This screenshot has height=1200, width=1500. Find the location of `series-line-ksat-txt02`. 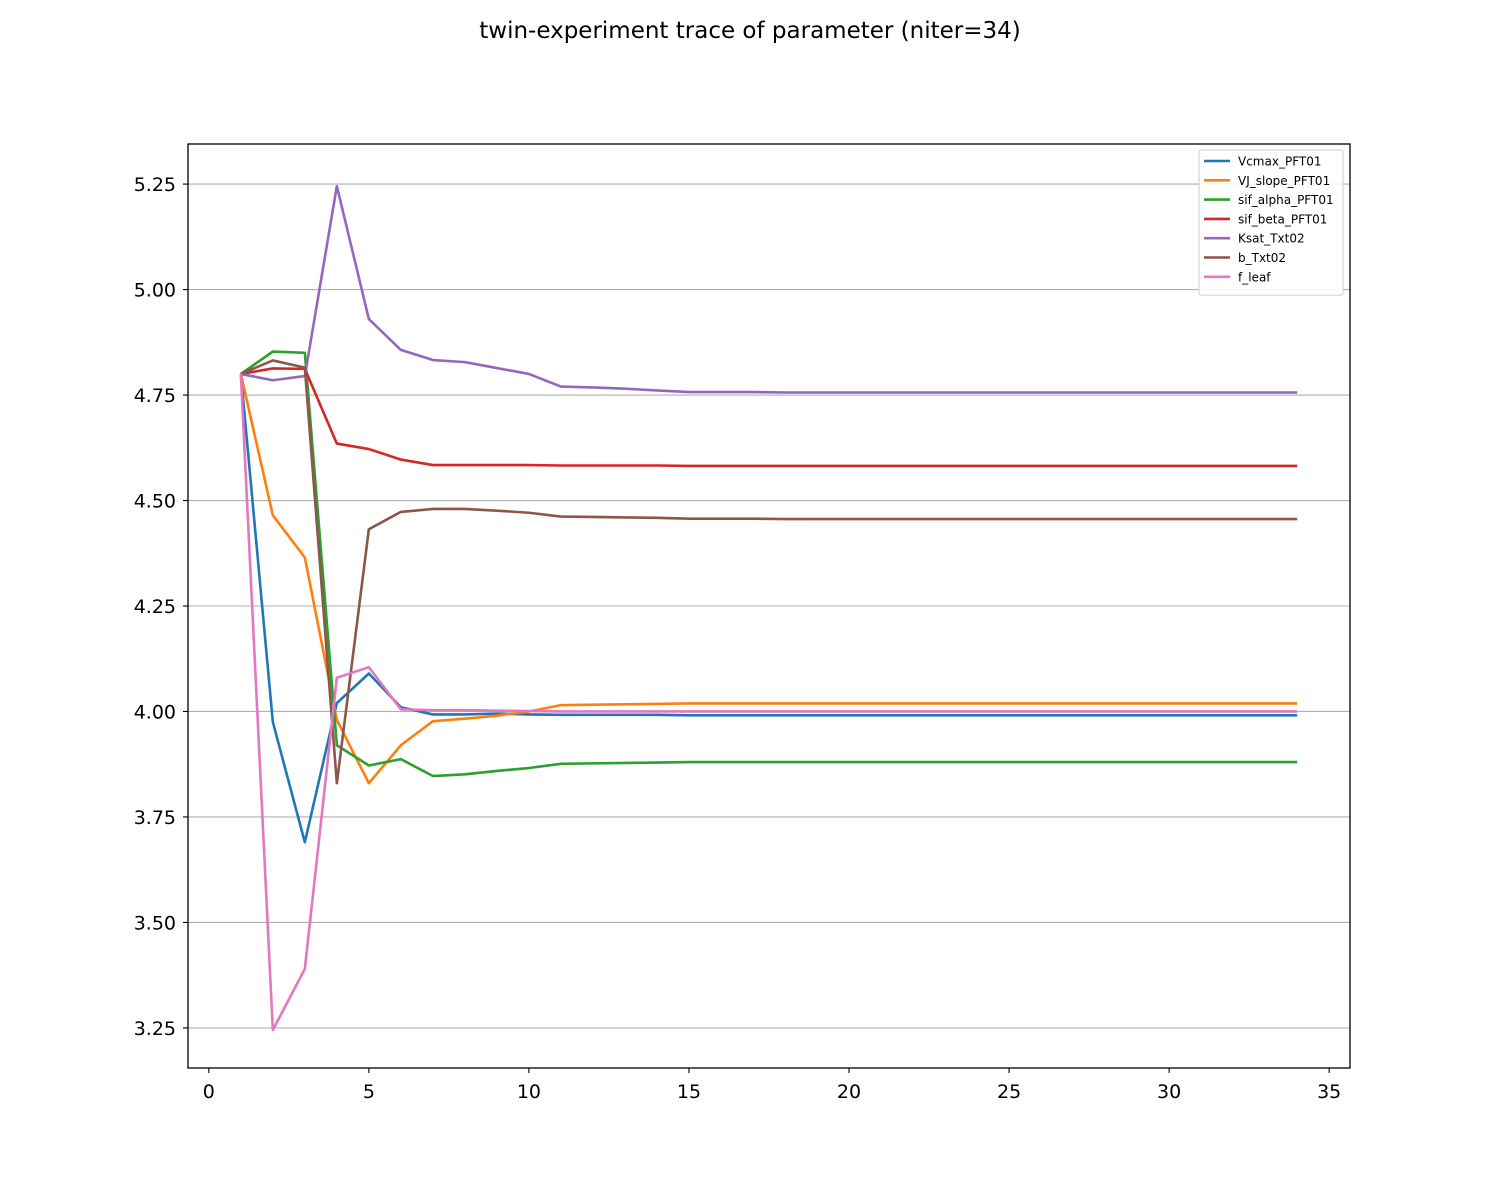

series-line-ksat-txt02 is located at coordinates (769, 289).